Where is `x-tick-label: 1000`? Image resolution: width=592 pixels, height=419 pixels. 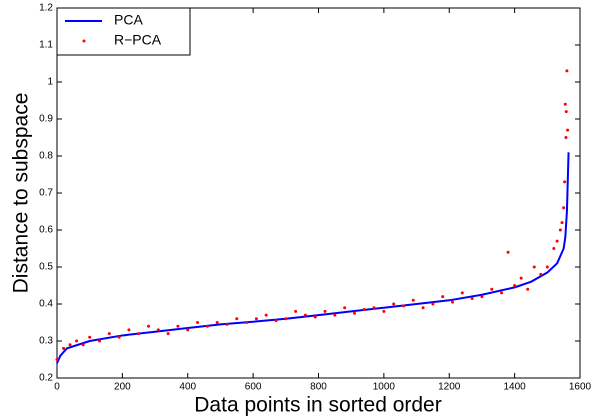
x-tick-label: 1000 is located at coordinates (384, 387).